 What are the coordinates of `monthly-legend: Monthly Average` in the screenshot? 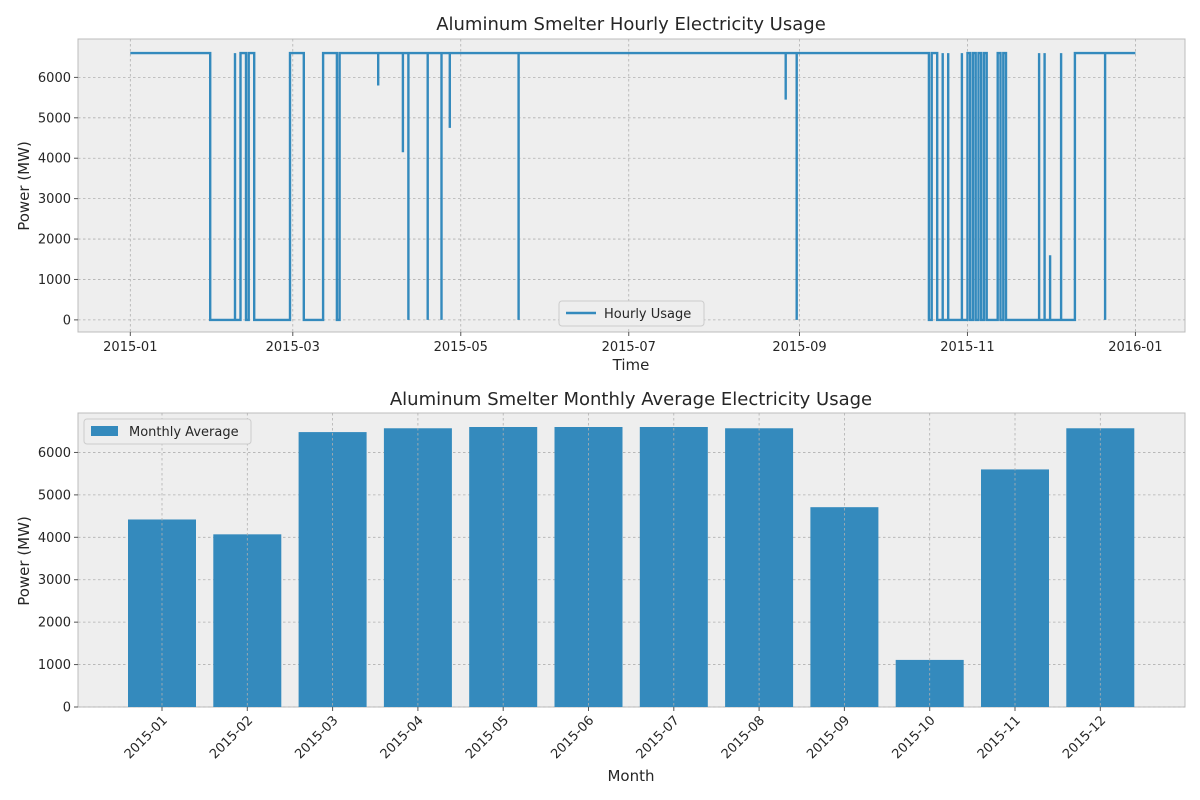 It's located at (167, 431).